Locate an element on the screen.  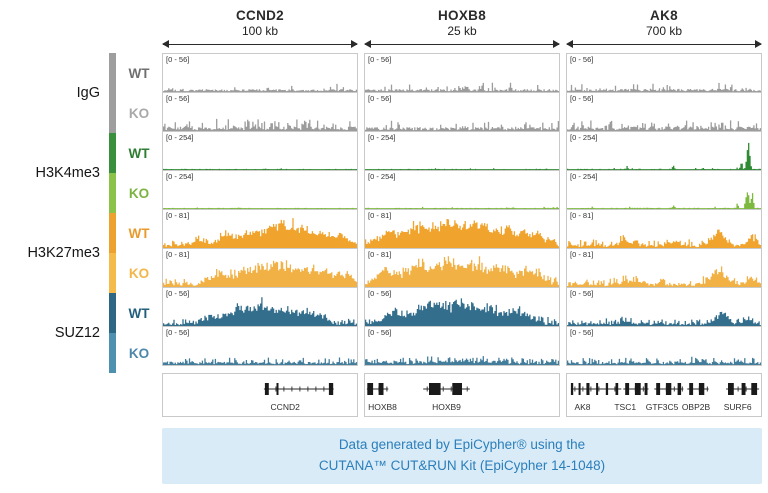
gene-label: GTF3C5 is located at coordinates (662, 407).